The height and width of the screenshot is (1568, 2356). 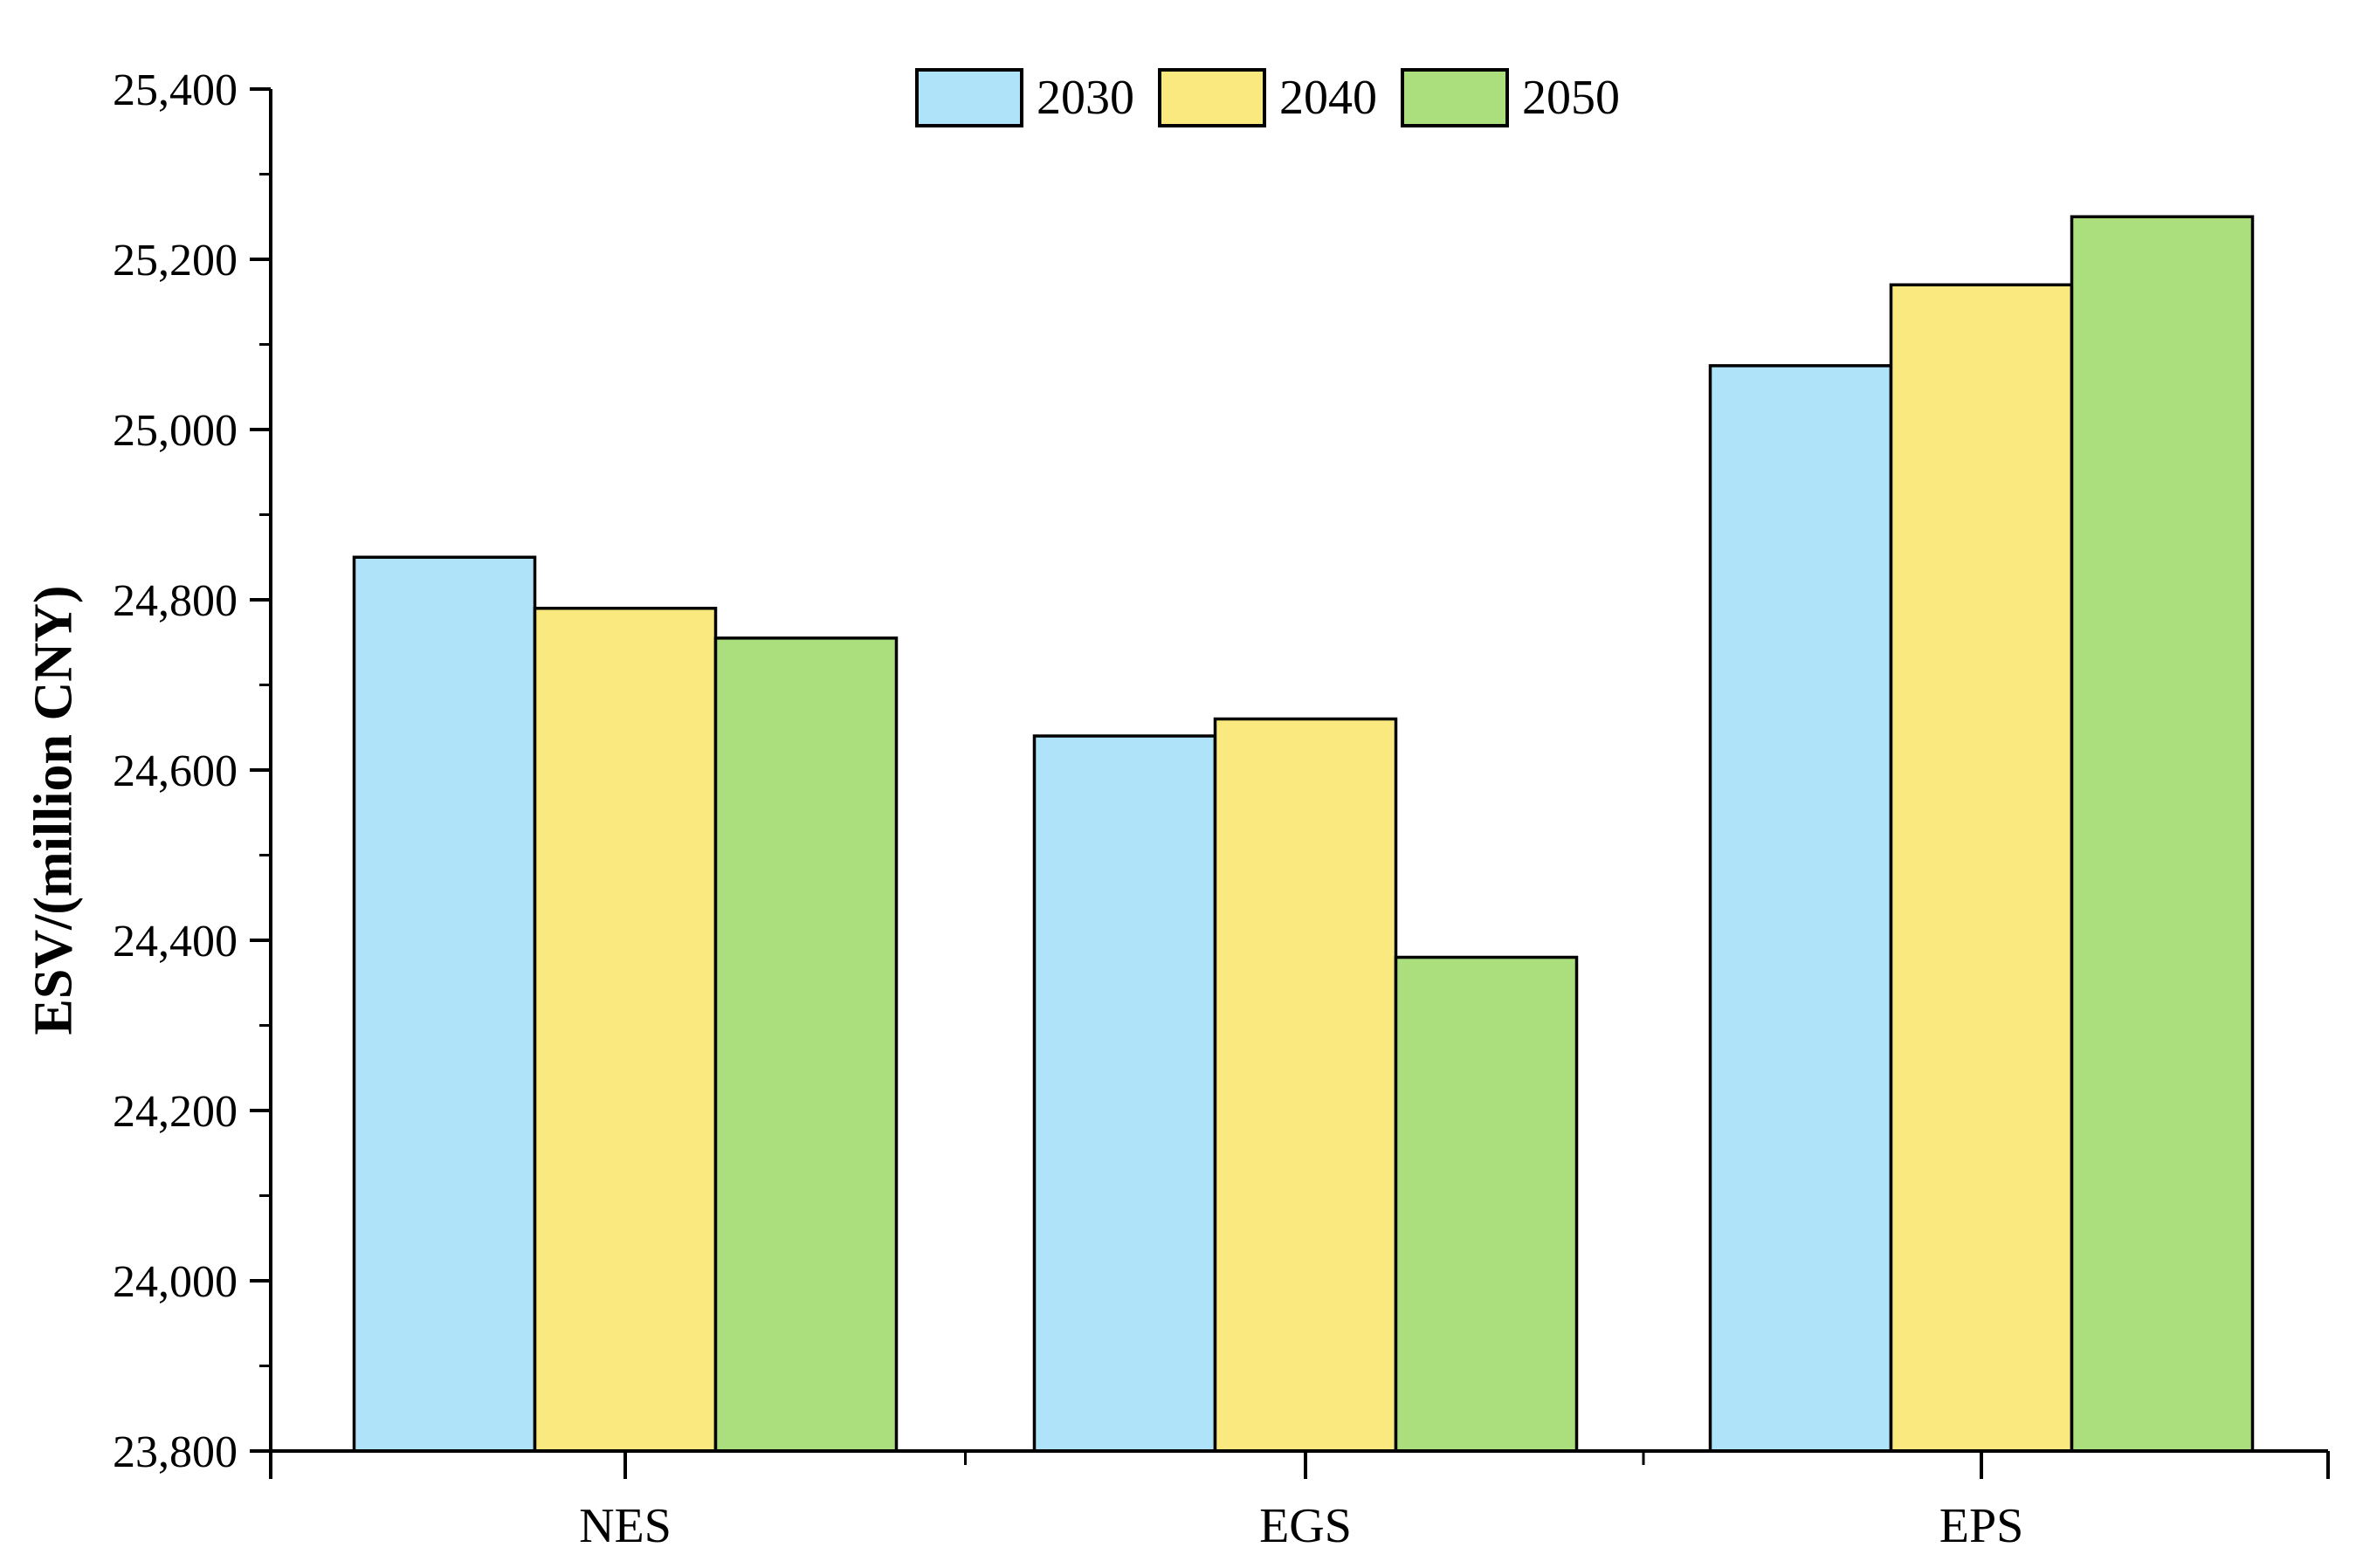 I want to click on legend-item-2040: 2040, so click(x=1267, y=97).